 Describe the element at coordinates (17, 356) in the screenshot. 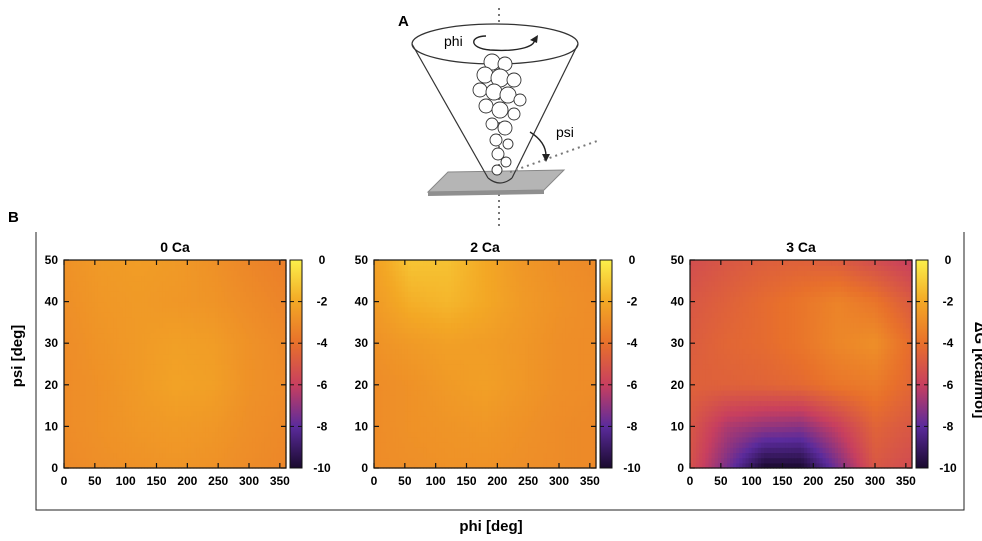

I see `y-axis-label: psi [deg]` at that location.